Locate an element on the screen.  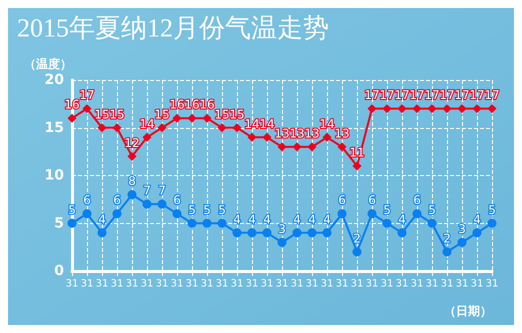
x-axis-title: （日期） is located at coordinates (468, 311).